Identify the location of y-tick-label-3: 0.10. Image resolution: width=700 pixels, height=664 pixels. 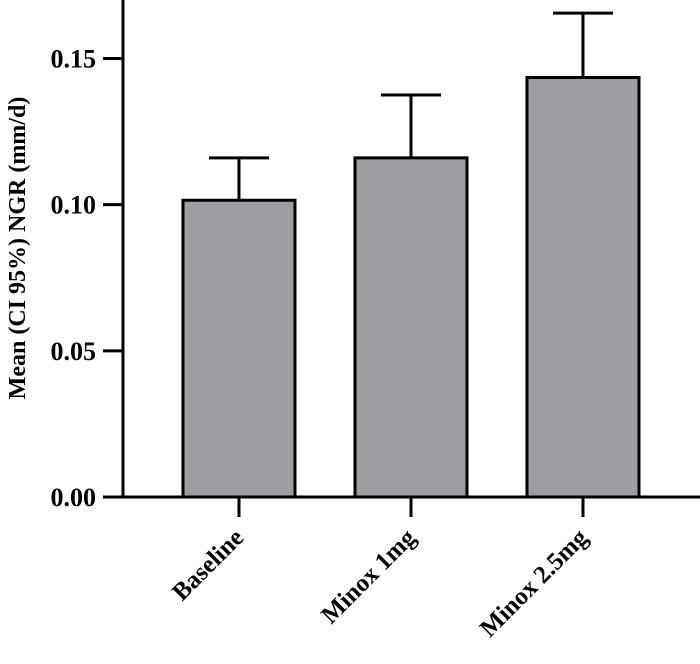
(74, 205).